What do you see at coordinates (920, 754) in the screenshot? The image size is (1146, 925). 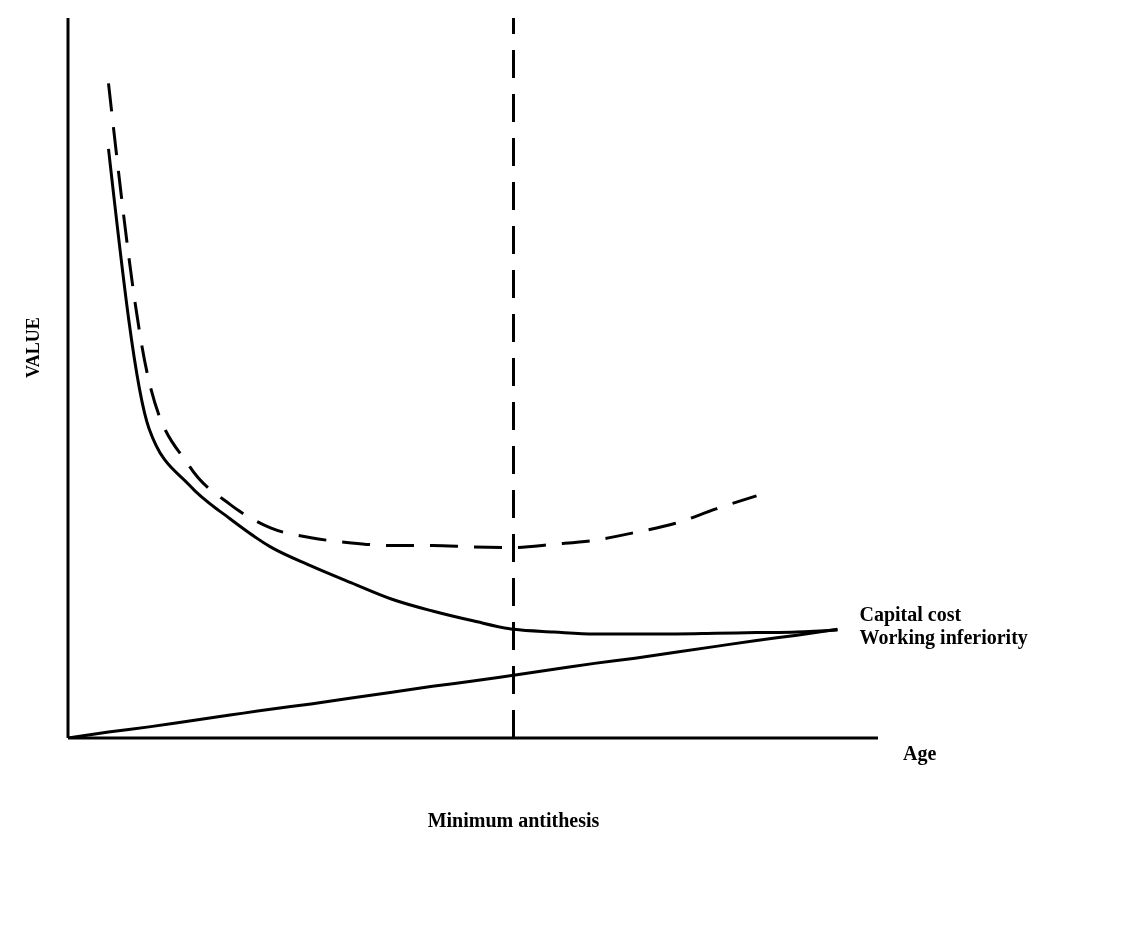 I see `x-axis-title: Age` at bounding box center [920, 754].